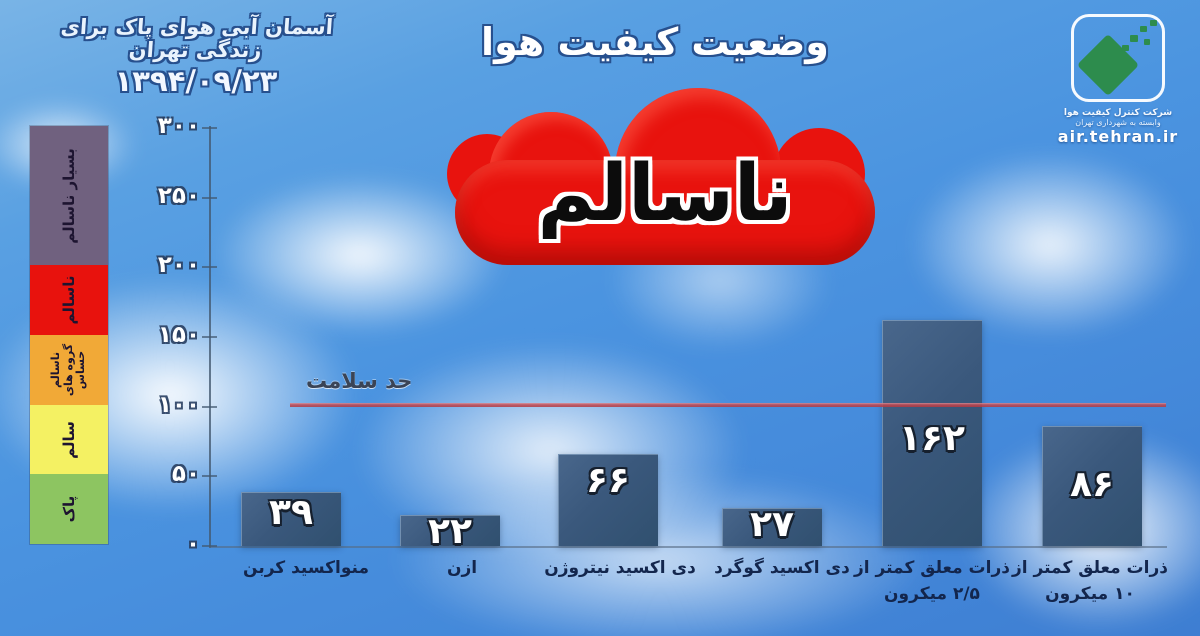  Describe the element at coordinates (688, 547) in the screenshot. I see `x-axis` at that location.